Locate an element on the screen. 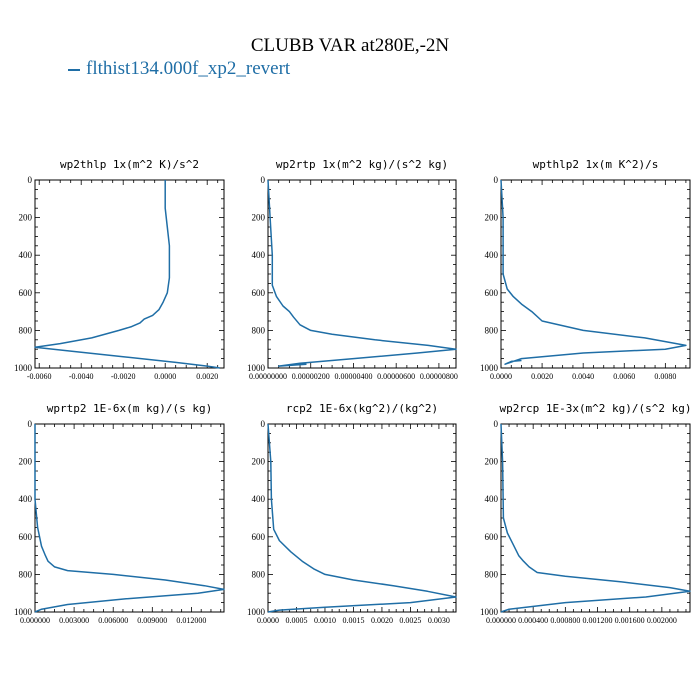 This screenshot has height=700, width=700. panel-title: wp2thlp 1x(m^2 K)/s^2 is located at coordinates (129, 164).